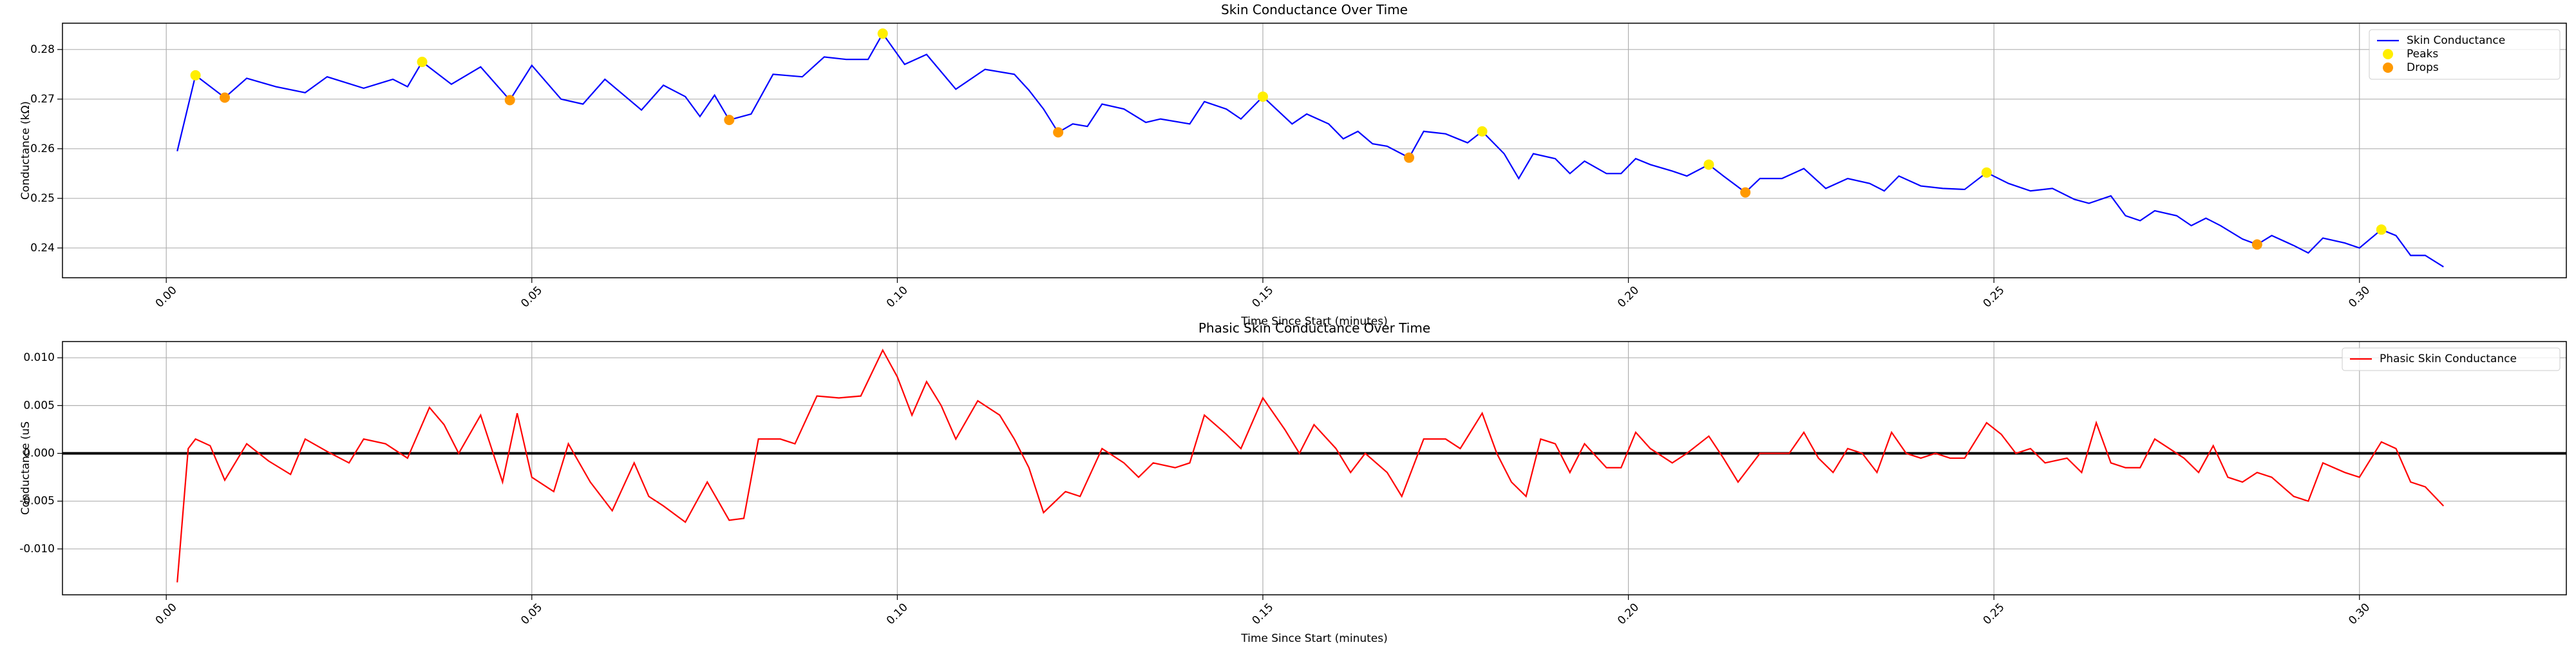 This screenshot has height=647, width=2576. Describe the element at coordinates (2456, 40) in the screenshot. I see `legend-label: Skin Conductance` at that location.